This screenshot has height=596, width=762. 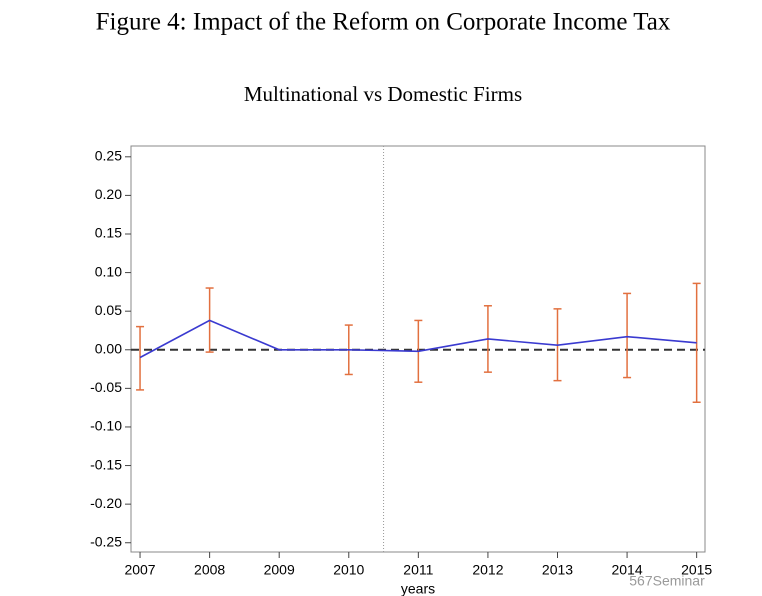 I want to click on line, so click(x=418, y=339).